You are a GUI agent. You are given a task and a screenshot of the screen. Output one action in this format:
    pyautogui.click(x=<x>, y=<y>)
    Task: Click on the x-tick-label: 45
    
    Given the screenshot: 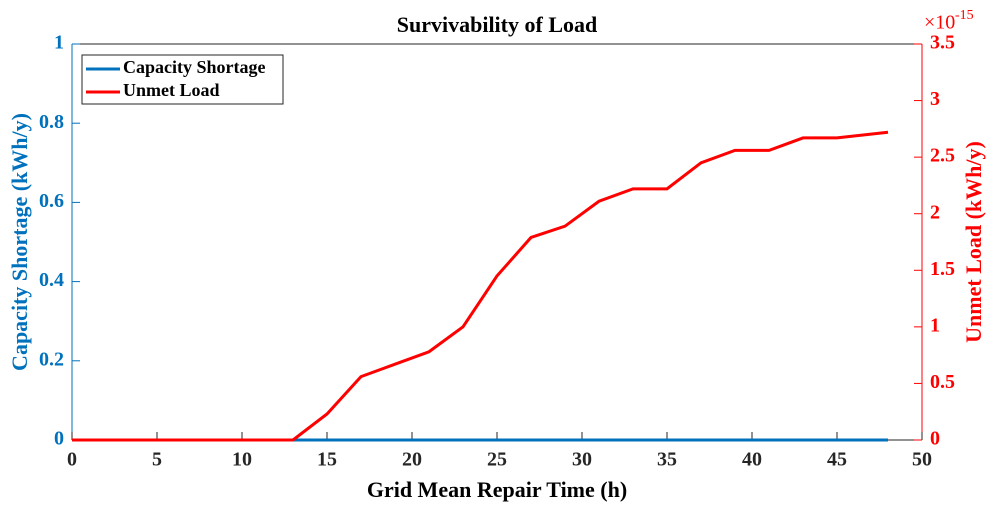 What is the action you would take?
    pyautogui.click(x=837, y=460)
    